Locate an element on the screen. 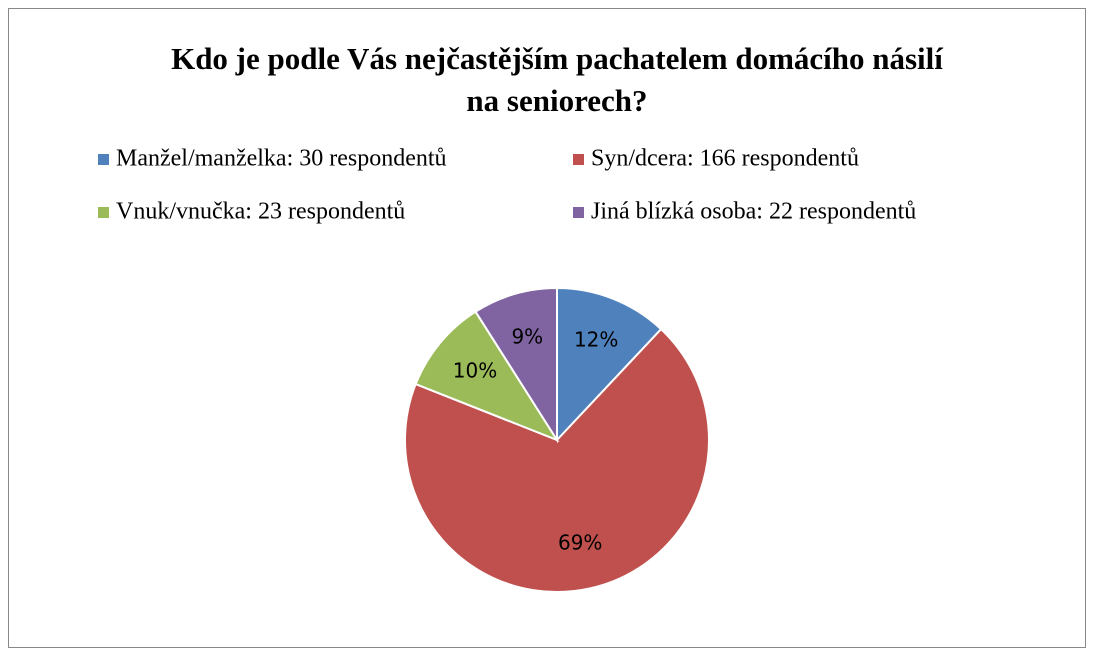  data-label: 12% is located at coordinates (596, 340).